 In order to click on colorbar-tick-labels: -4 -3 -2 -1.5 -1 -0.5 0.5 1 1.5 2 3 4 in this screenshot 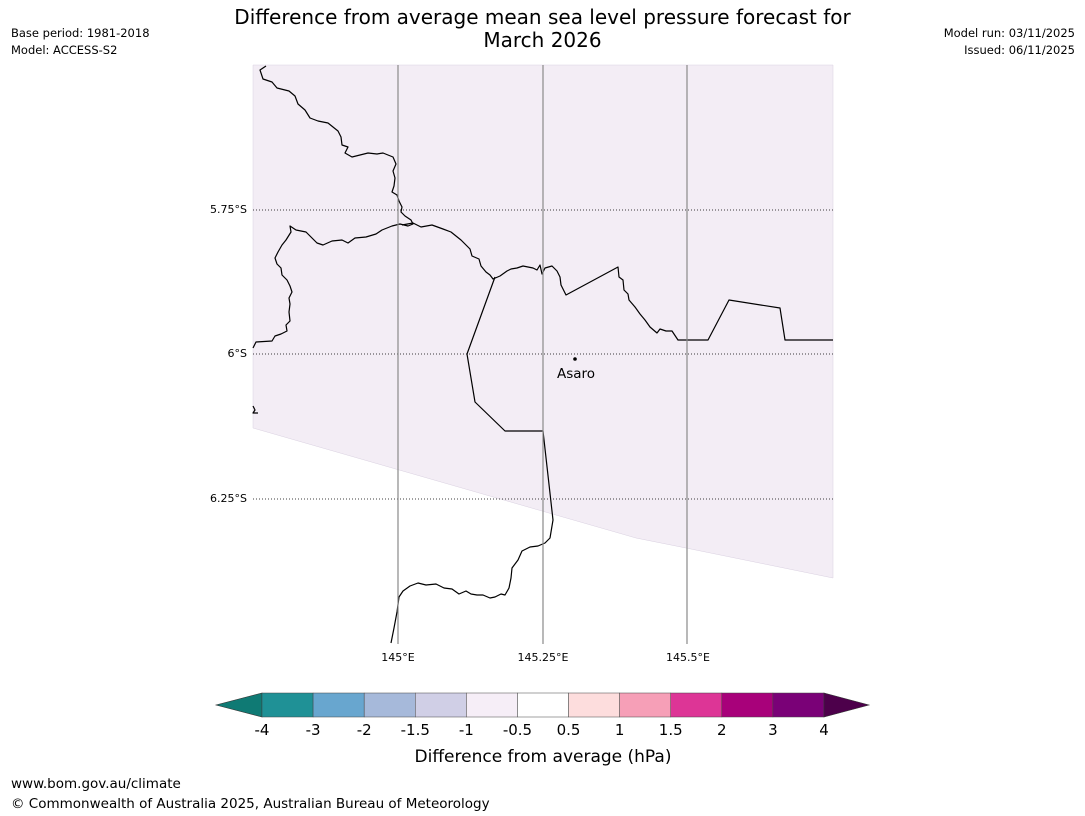, I will do `click(542, 730)`.